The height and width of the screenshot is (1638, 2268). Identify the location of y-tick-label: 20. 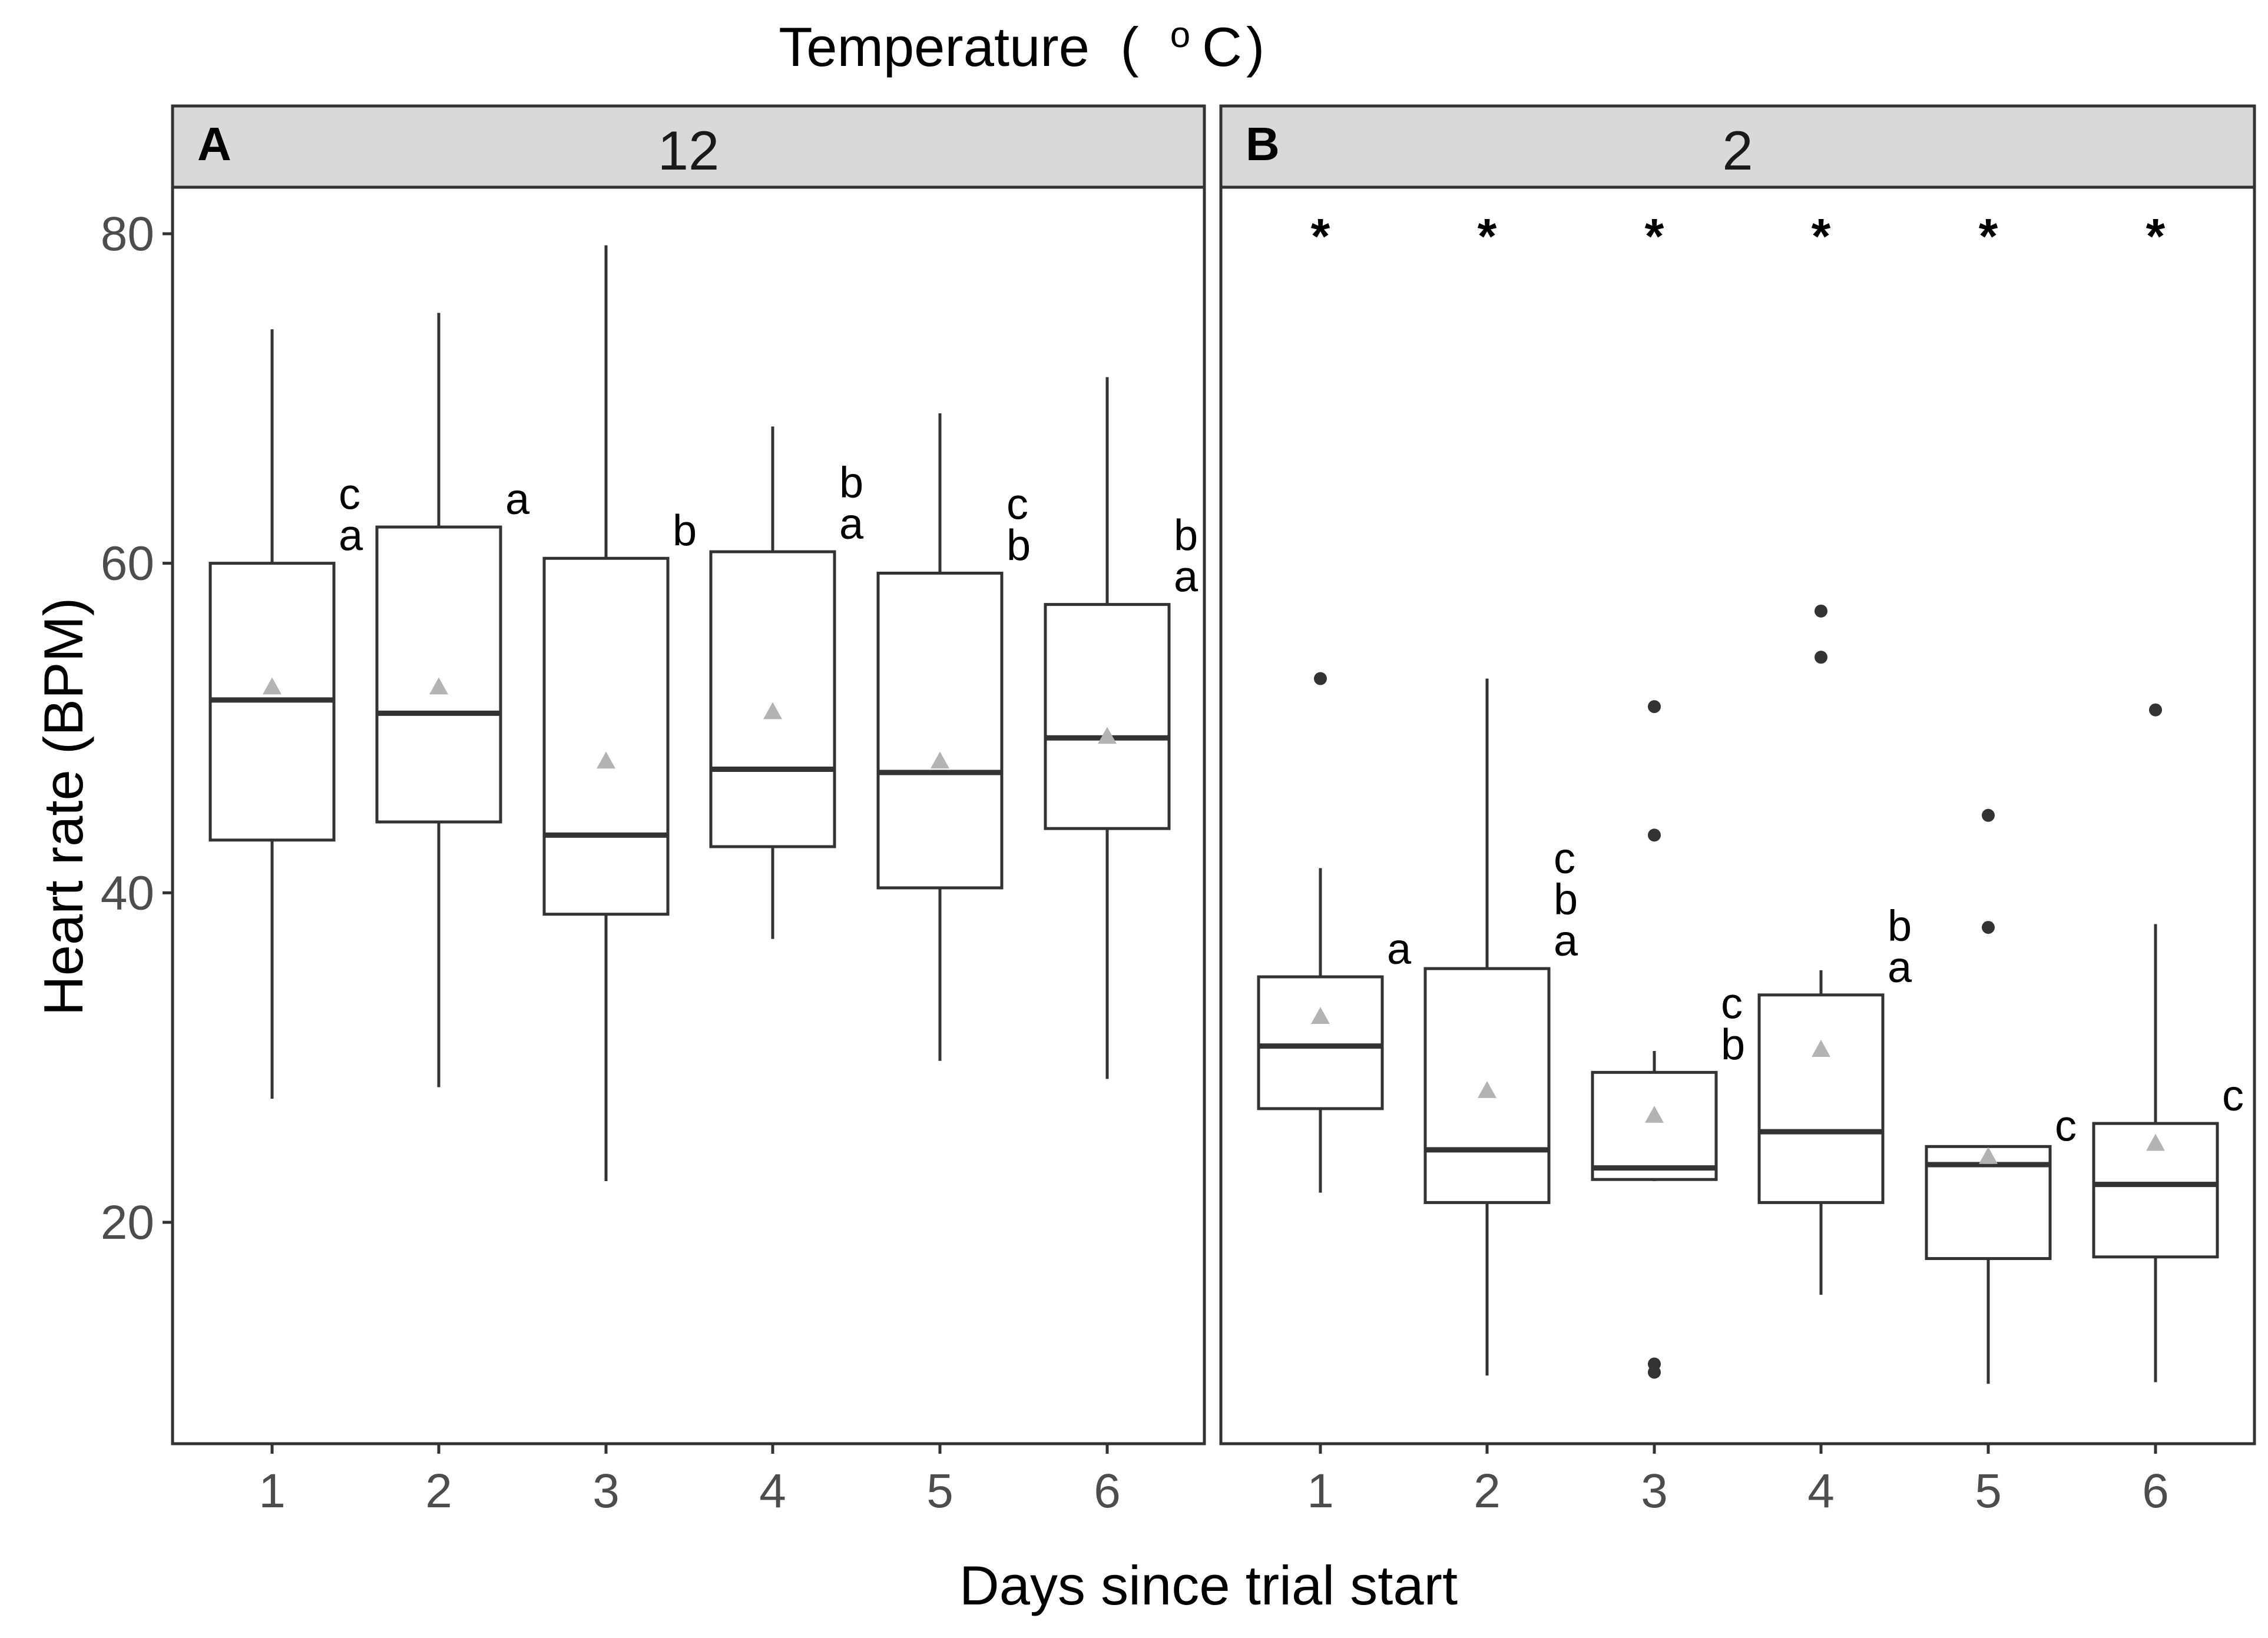
(127, 1222).